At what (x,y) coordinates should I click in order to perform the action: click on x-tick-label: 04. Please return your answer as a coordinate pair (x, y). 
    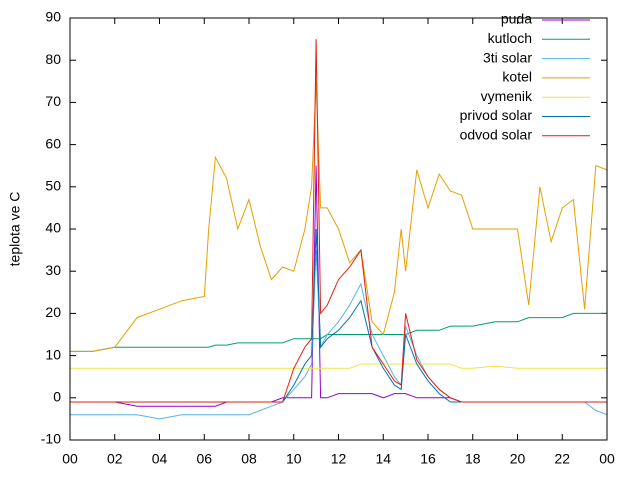
    Looking at the image, I should click on (160, 459).